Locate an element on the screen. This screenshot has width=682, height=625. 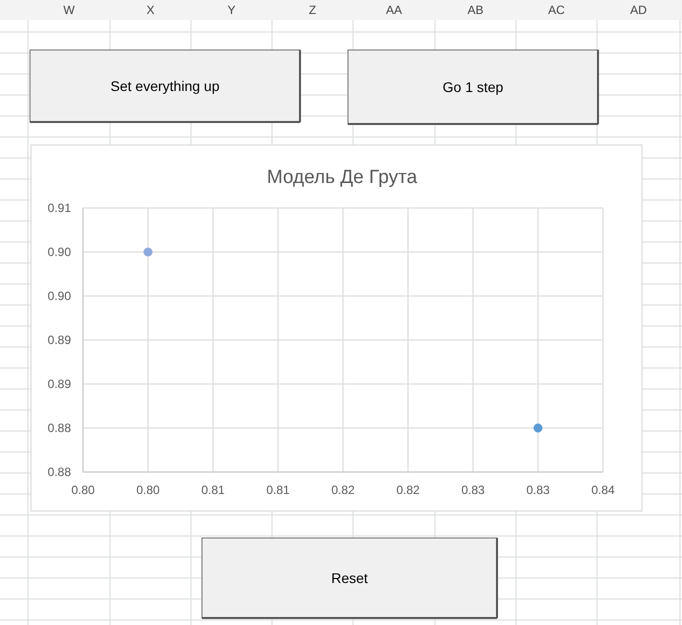
text: Y is located at coordinates (231, 10).